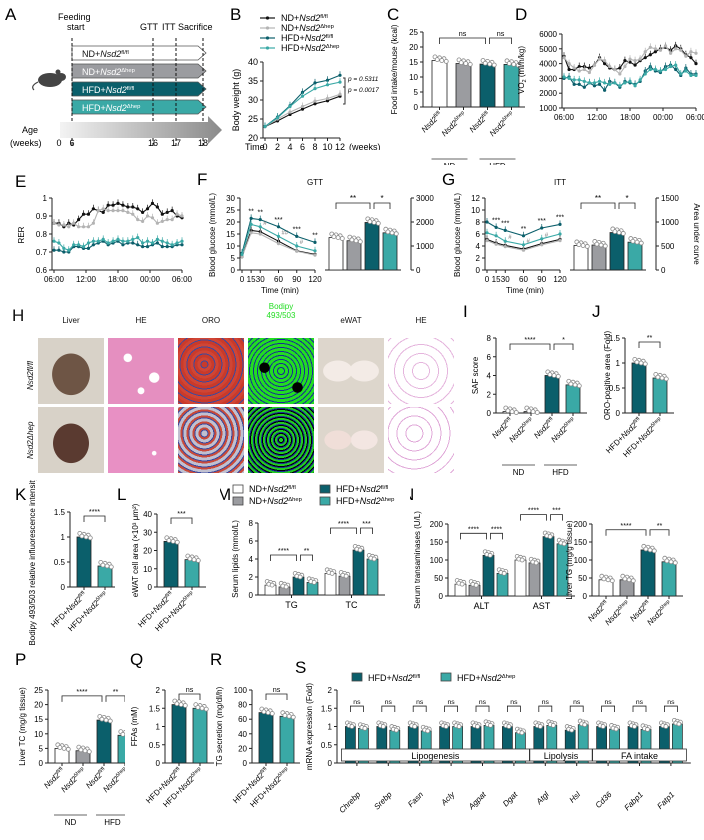  I want to click on y-tick-label: 20, so click(230, 222).